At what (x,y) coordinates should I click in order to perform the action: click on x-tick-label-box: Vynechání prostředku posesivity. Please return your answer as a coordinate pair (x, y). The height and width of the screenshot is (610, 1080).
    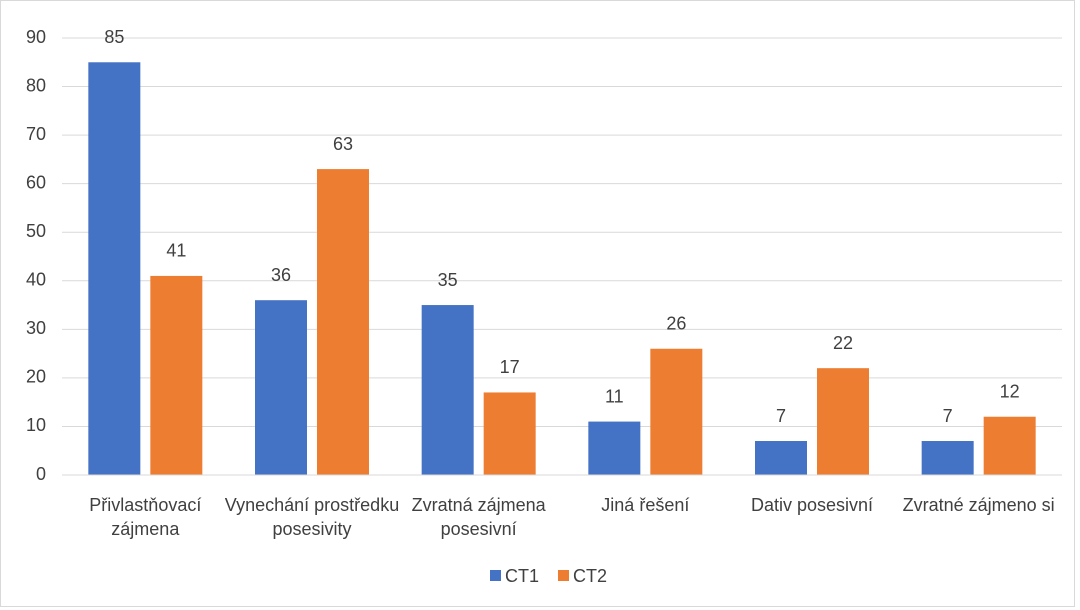
    Looking at the image, I should click on (312, 517).